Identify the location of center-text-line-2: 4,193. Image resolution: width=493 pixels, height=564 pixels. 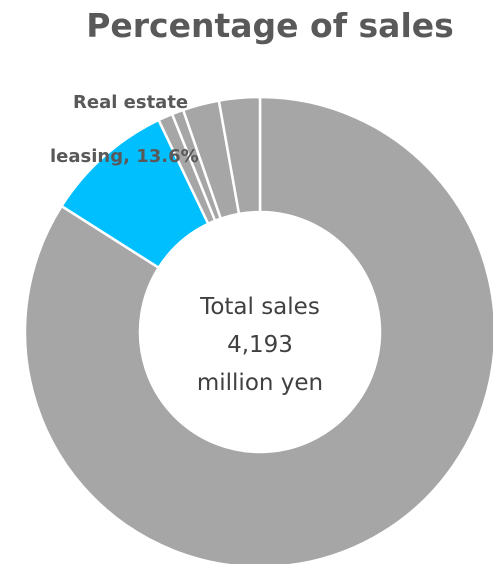
(260, 345).